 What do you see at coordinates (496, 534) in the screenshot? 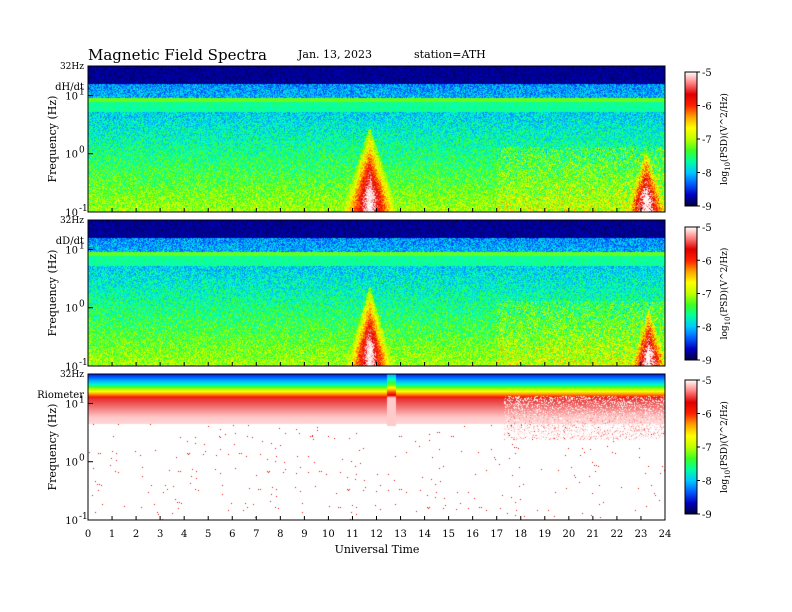
I see `x-tick-label: 17` at bounding box center [496, 534].